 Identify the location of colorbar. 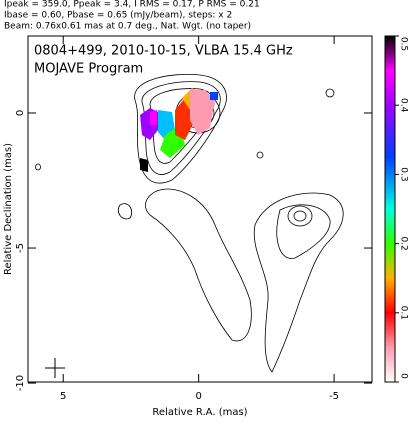
(390, 209).